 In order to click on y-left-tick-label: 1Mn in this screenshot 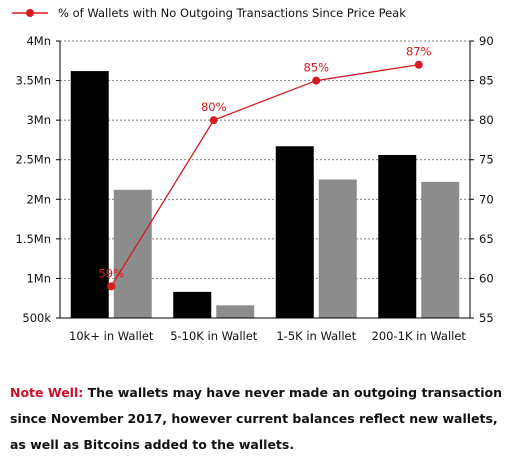, I will do `click(38, 278)`.